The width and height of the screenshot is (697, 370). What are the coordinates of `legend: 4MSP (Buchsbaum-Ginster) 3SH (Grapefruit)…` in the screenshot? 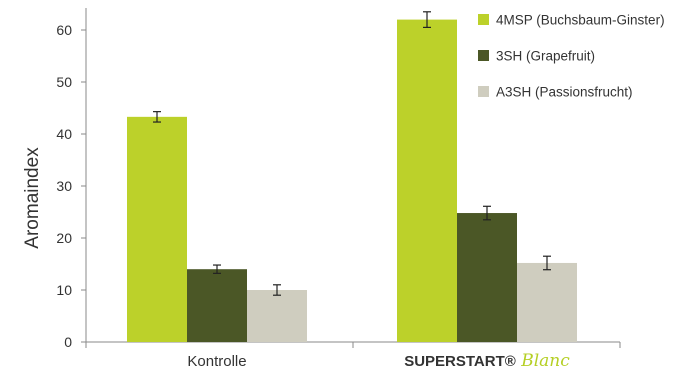 It's located at (571, 56).